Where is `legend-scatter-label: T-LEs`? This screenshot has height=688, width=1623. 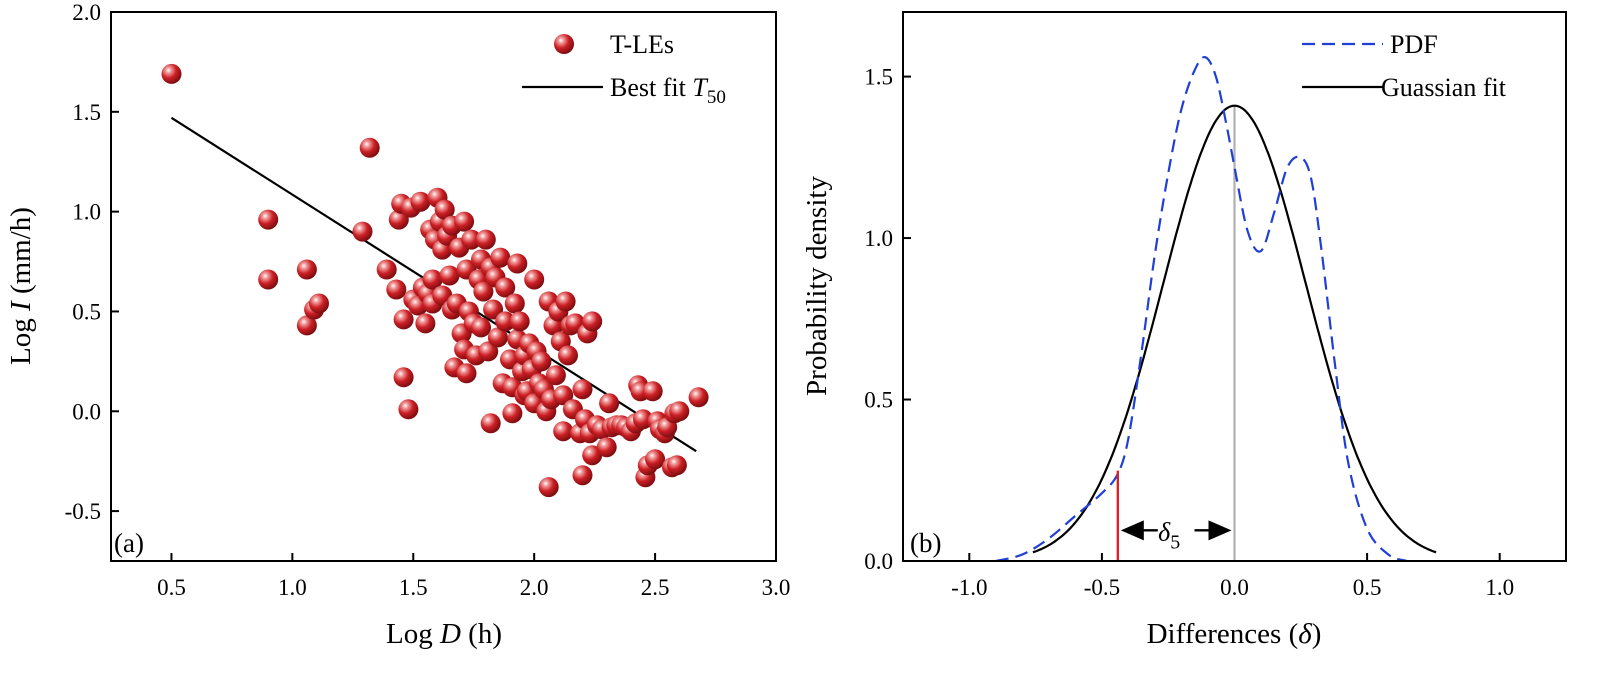
legend-scatter-label: T-LEs is located at coordinates (642, 44).